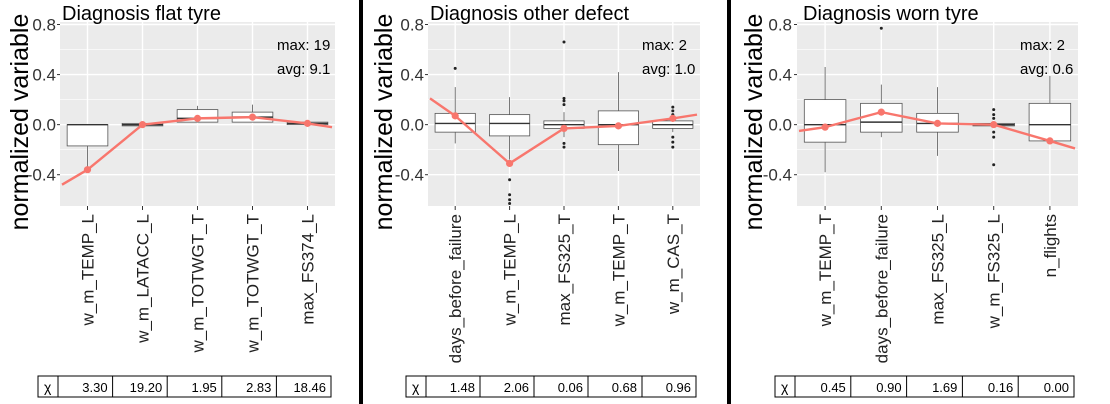 This screenshot has width=1110, height=404. What do you see at coordinates (308, 269) in the screenshot?
I see `x-tick-label: max_FS374_L` at bounding box center [308, 269].